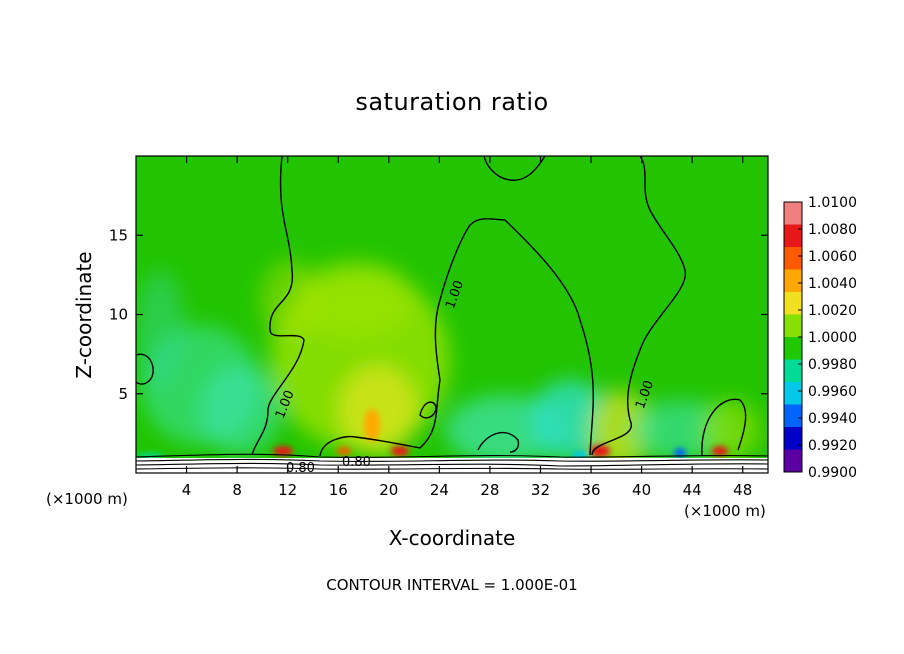 The image size is (904, 654). Describe the element at coordinates (87, 499) in the screenshot. I see `x-unit-left: (×1000 m)` at that location.